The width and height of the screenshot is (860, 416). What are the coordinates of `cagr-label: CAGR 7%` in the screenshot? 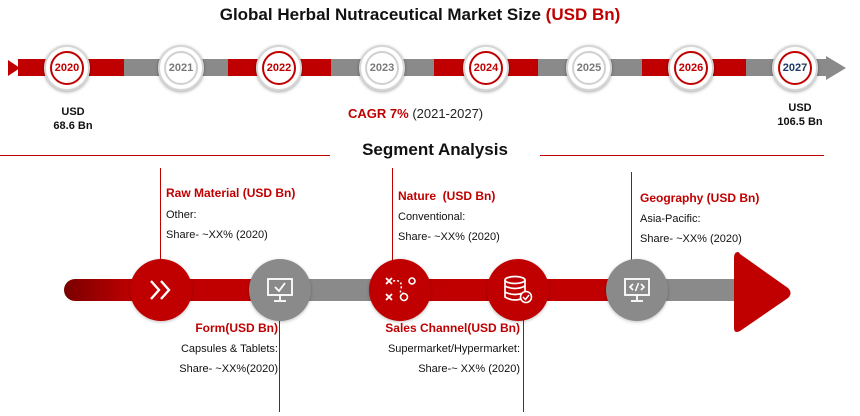 It's located at (378, 113).